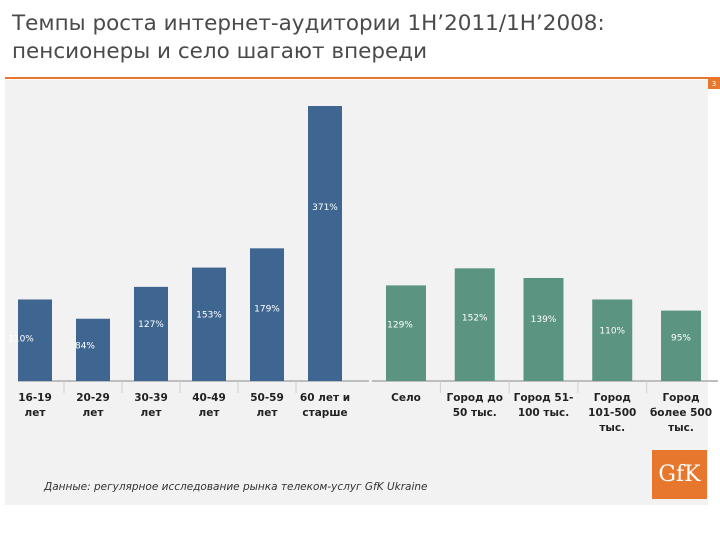 The image size is (720, 540). What do you see at coordinates (209, 405) in the screenshot?
I see `category-label-0-3: 40-49 лет` at bounding box center [209, 405].